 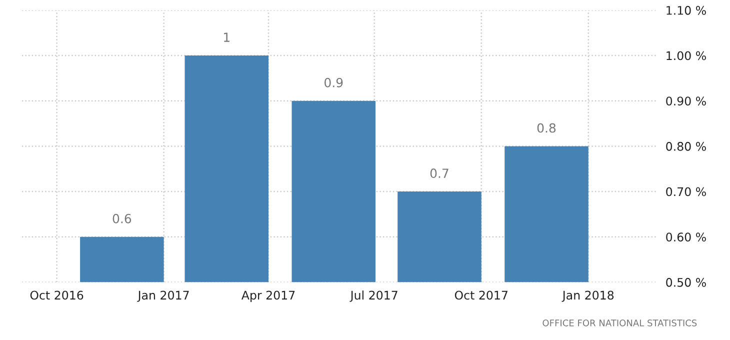 What do you see at coordinates (686, 55) in the screenshot?
I see `y-tick-label: 1.00 %` at bounding box center [686, 55].